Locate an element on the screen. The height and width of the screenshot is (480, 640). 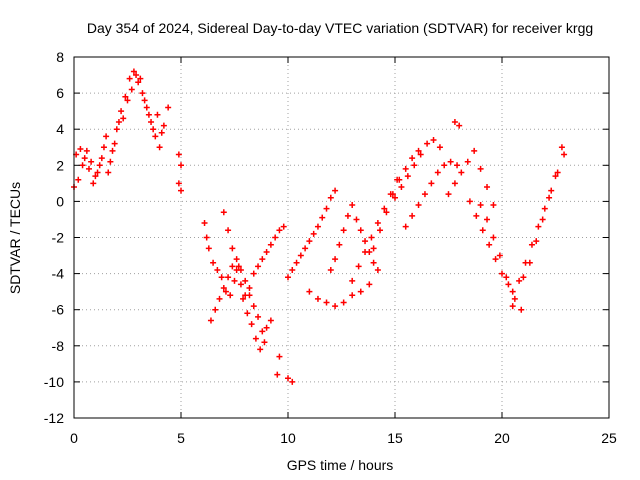
x-axis-label: GPS time / hours is located at coordinates (340, 465).